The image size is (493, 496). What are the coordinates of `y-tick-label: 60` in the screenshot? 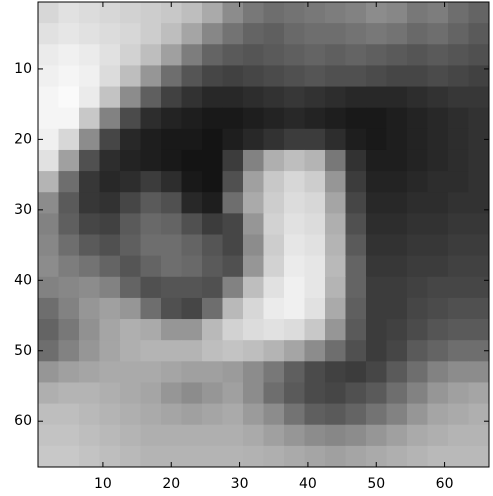 It's located at (23, 421).